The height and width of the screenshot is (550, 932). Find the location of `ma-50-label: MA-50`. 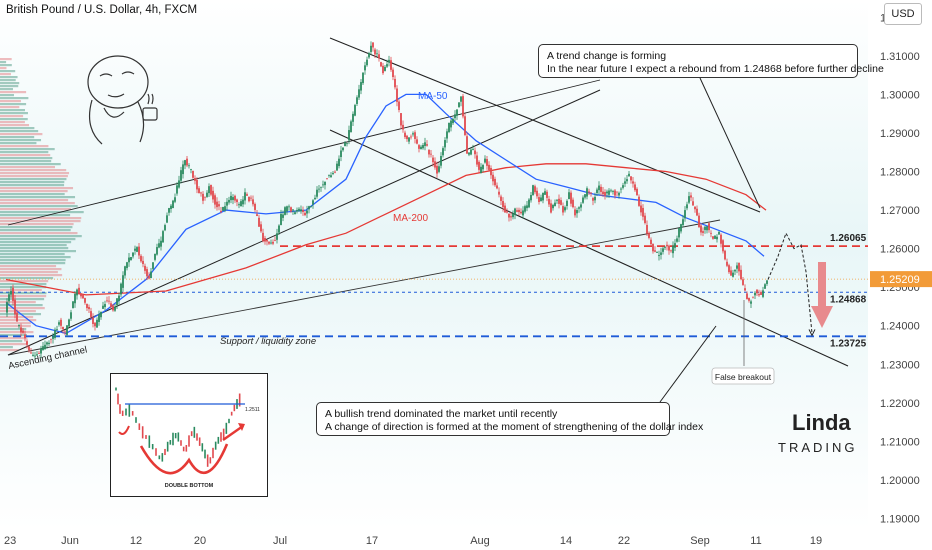

ma-50-label: MA-50 is located at coordinates (433, 96).